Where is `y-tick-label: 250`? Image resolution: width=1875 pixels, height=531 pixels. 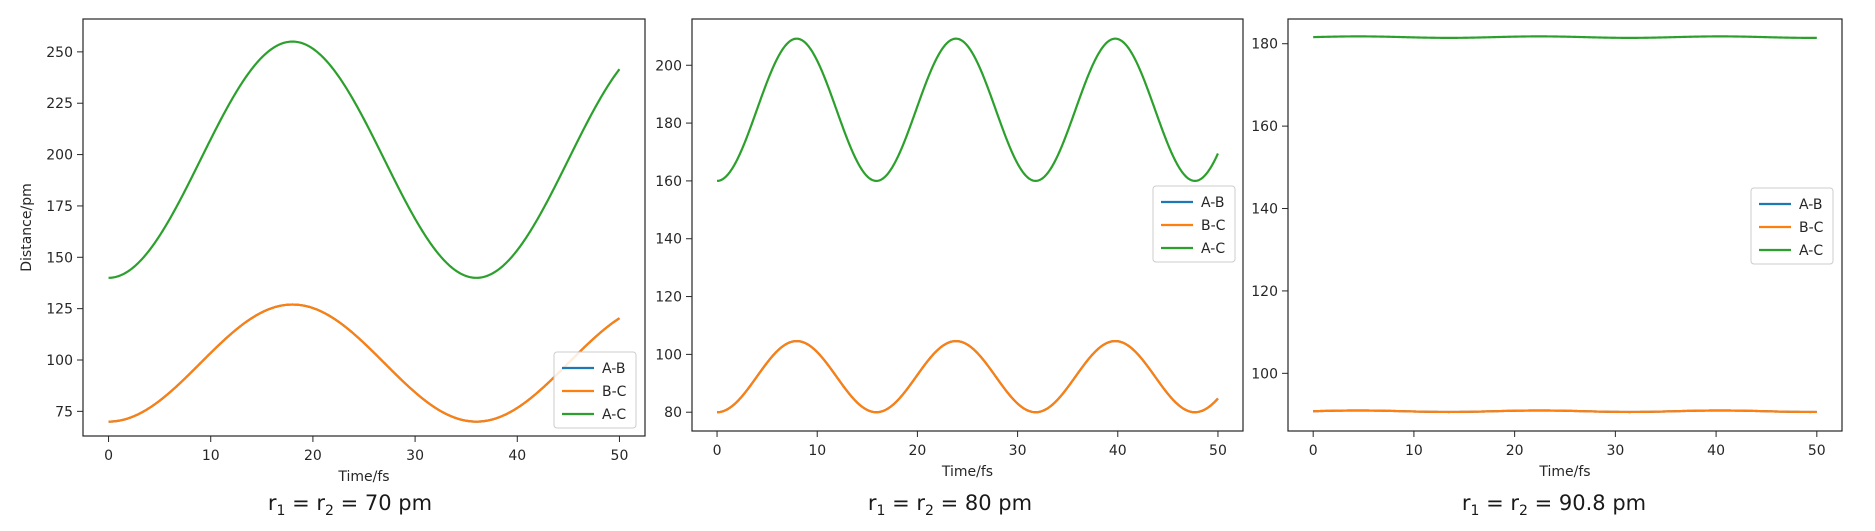
y-tick-label: 250 is located at coordinates (59, 53).